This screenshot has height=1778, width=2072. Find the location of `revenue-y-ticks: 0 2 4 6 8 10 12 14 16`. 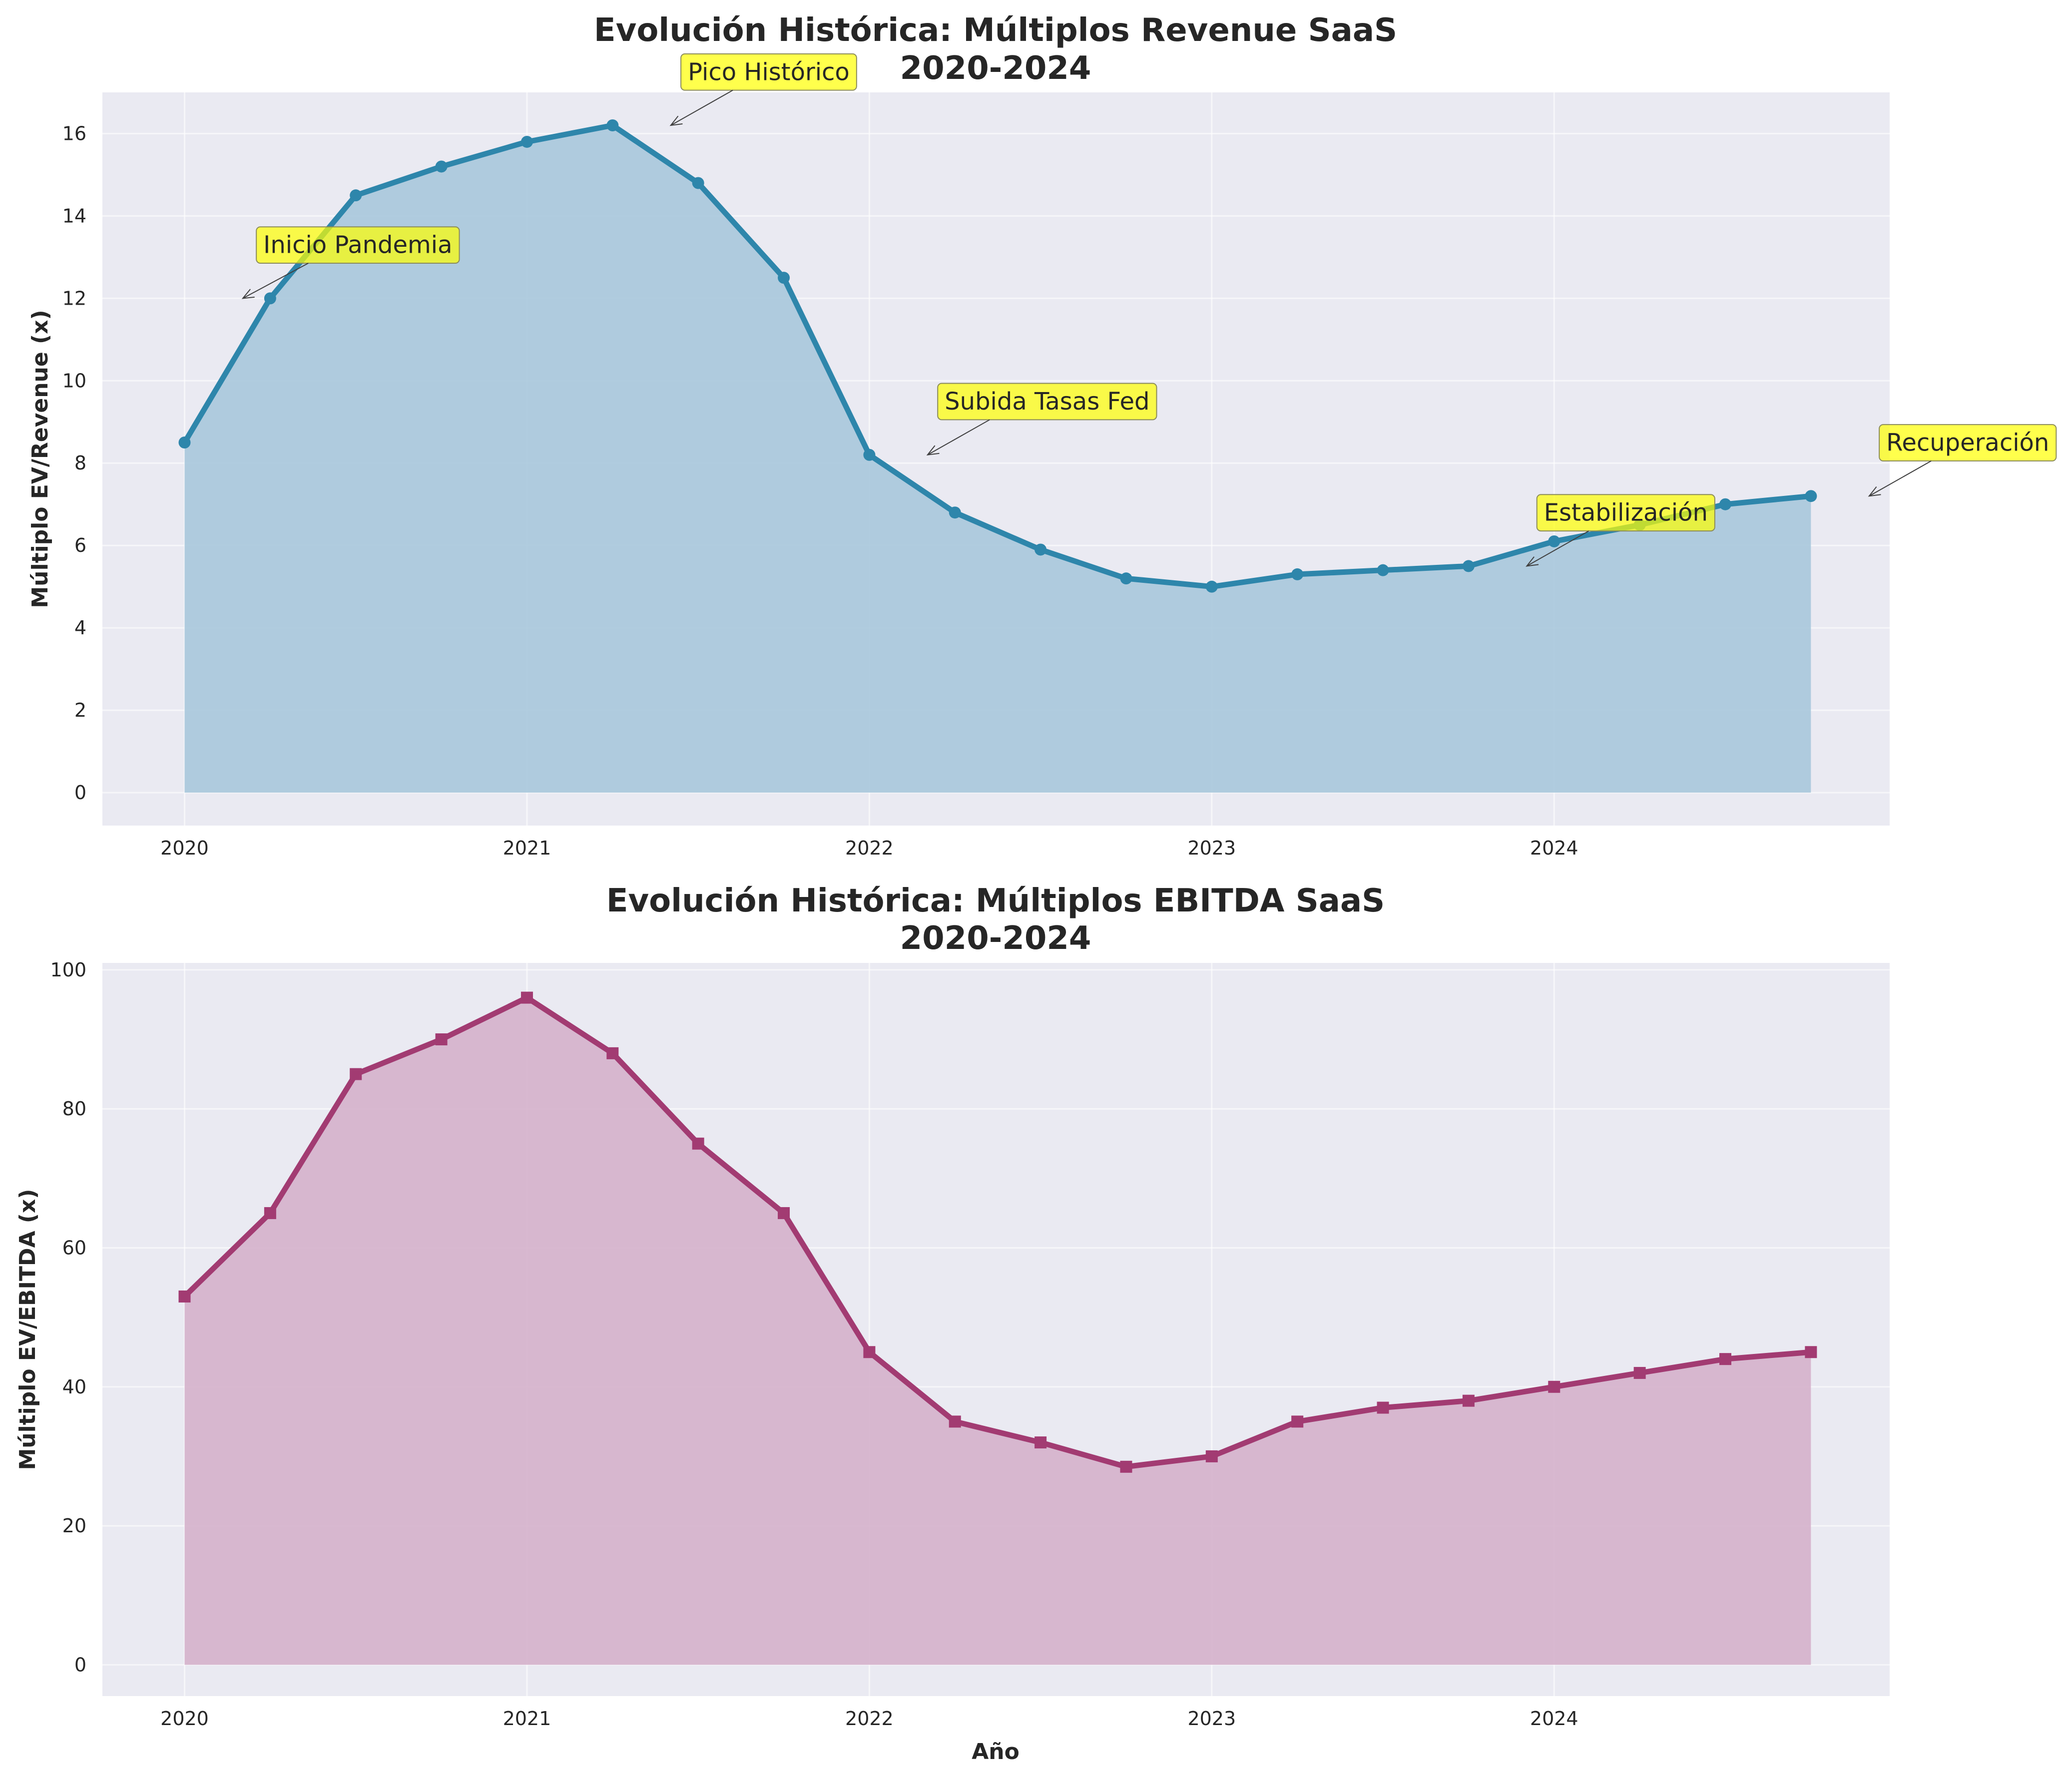

revenue-y-ticks: 0 2 4 6 8 10 12 14 16 is located at coordinates (74, 463).